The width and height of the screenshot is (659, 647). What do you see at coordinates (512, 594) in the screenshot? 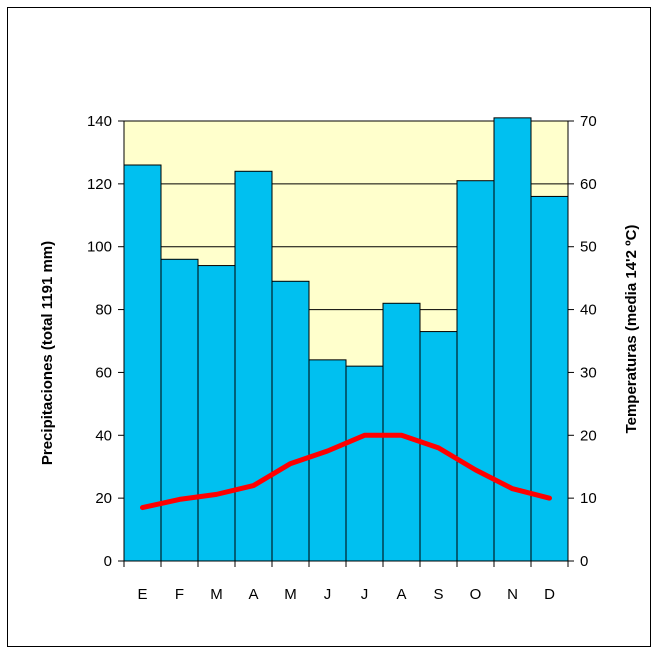
I see `x-tick-label: N` at bounding box center [512, 594].